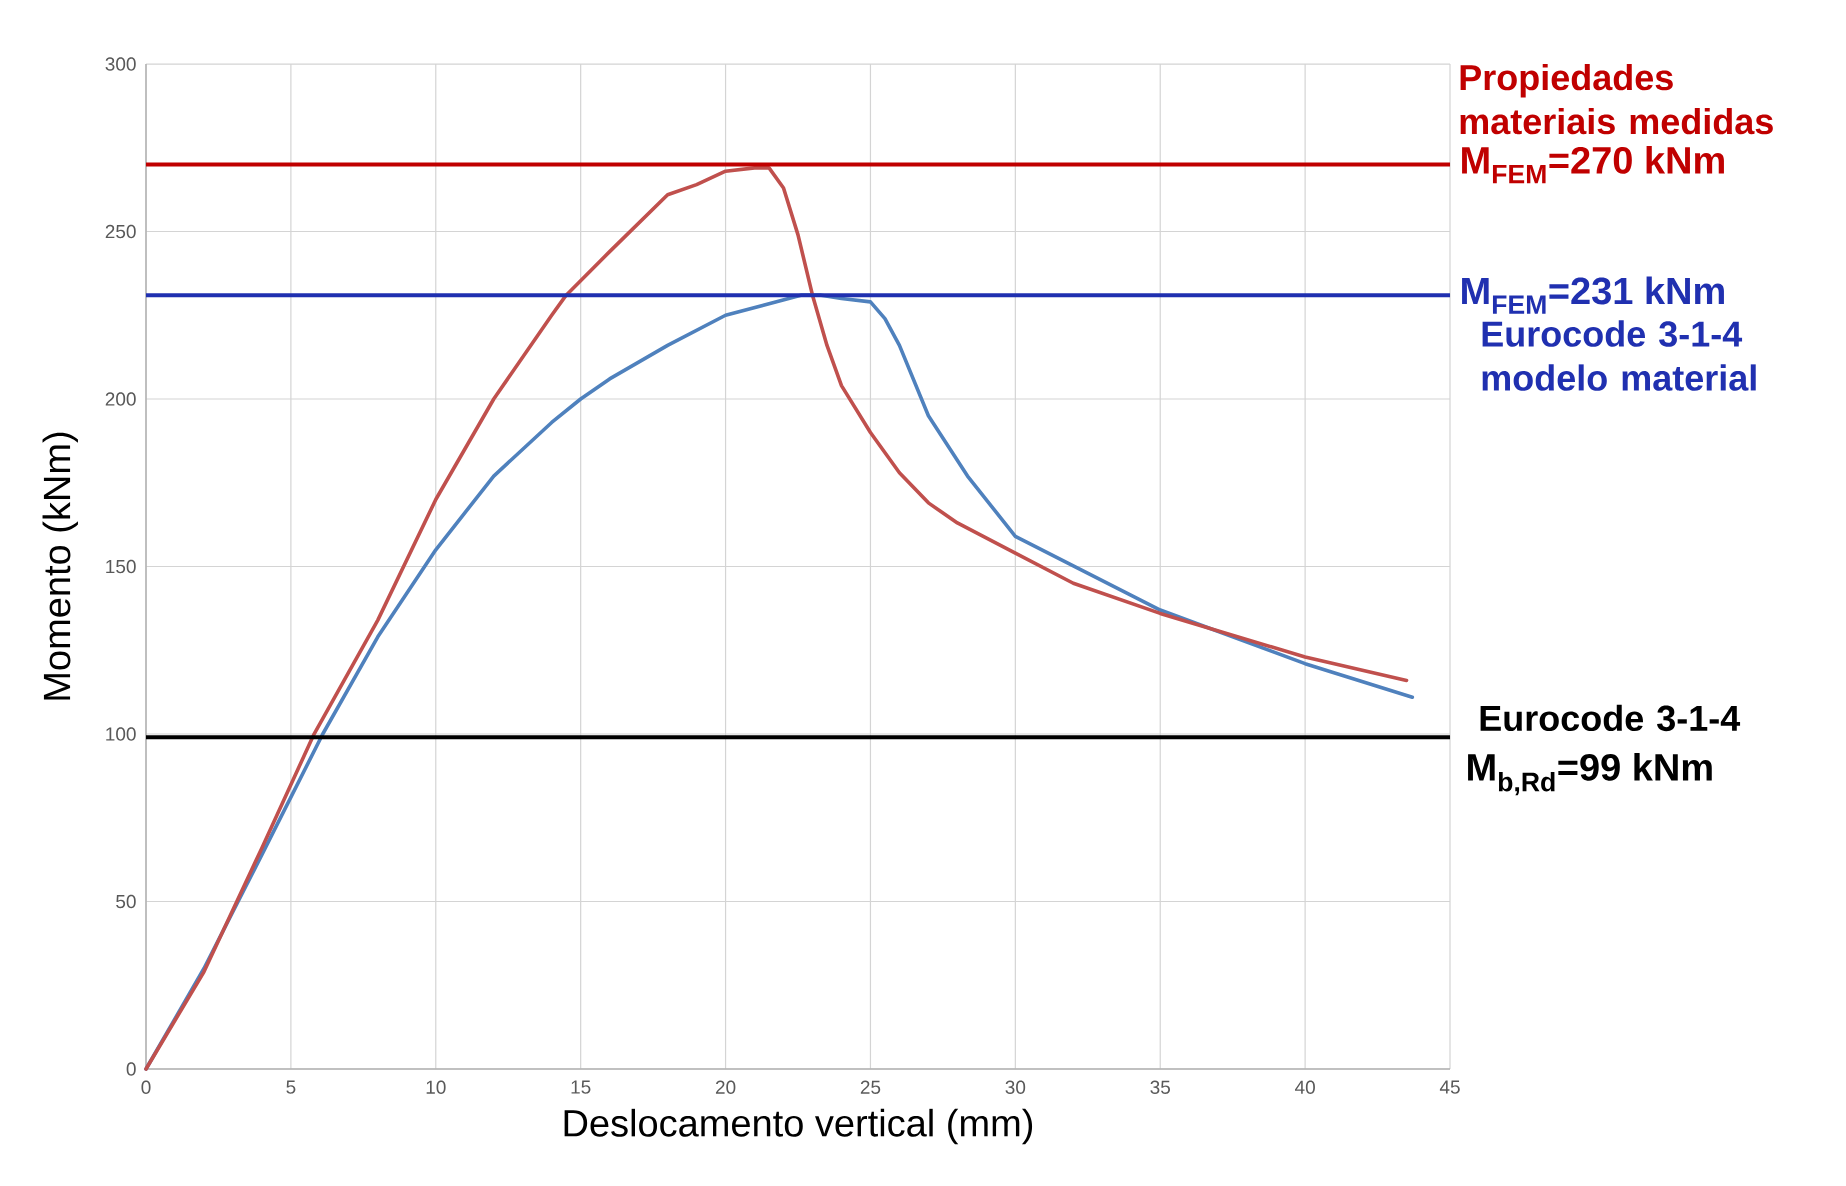 This screenshot has width=1846, height=1186. I want to click on y-tick-label: 50, so click(126, 901).